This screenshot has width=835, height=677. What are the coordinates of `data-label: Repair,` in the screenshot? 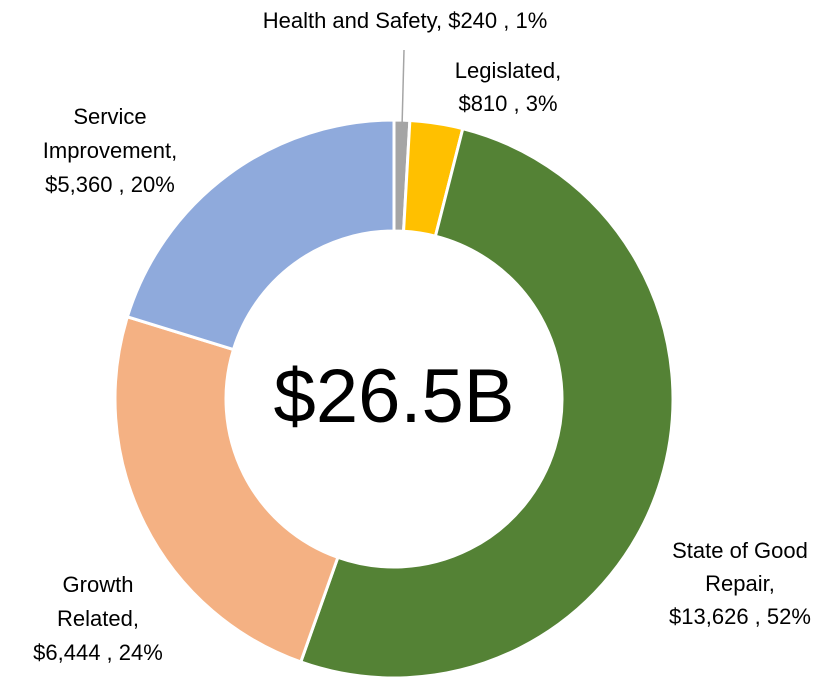 It's located at (740, 583).